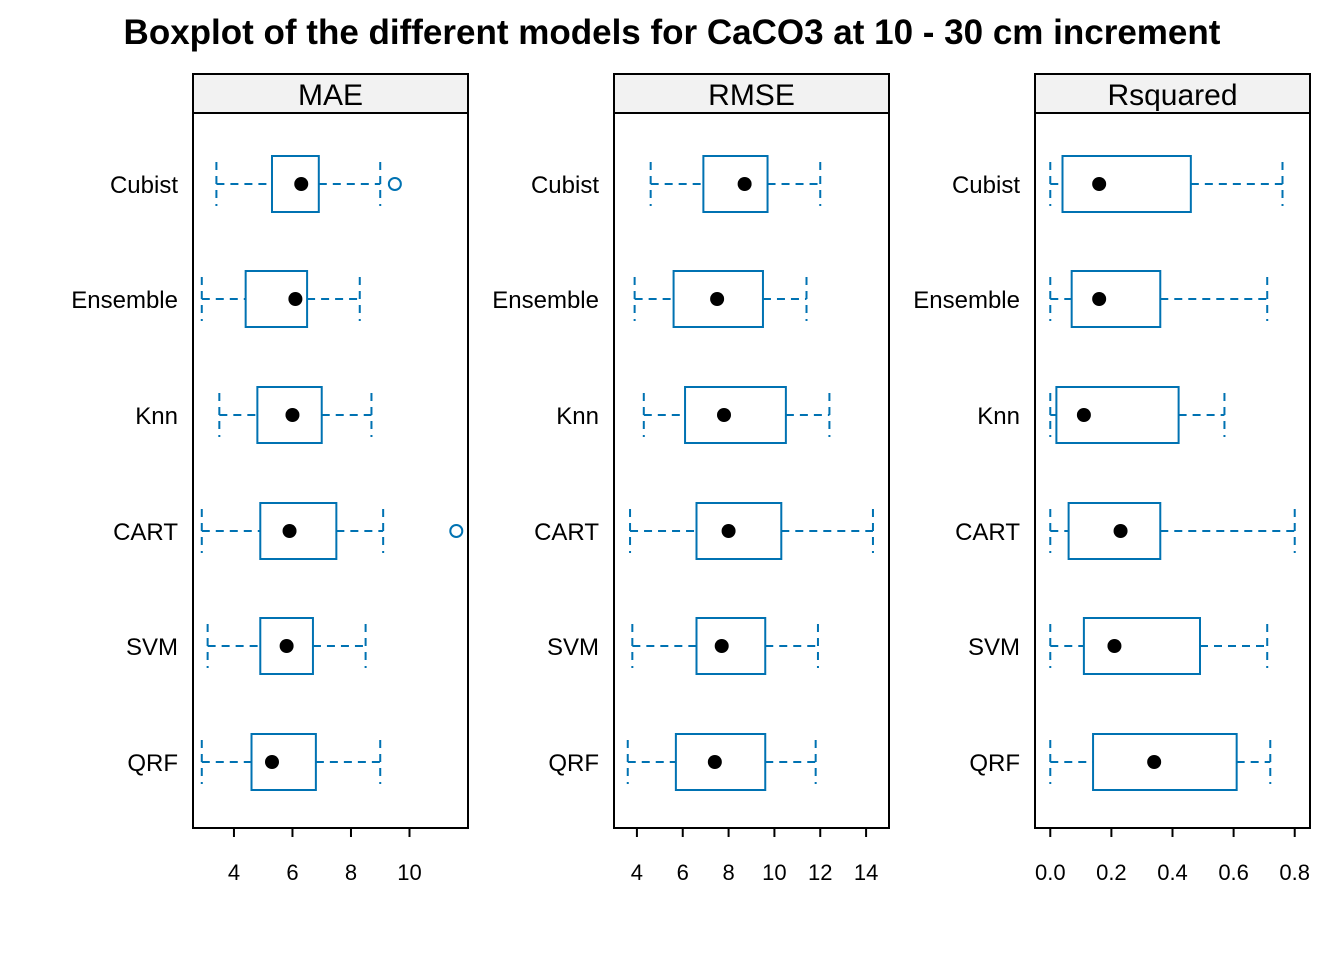  I want to click on strip-header-rsquared, so click(1172, 93).